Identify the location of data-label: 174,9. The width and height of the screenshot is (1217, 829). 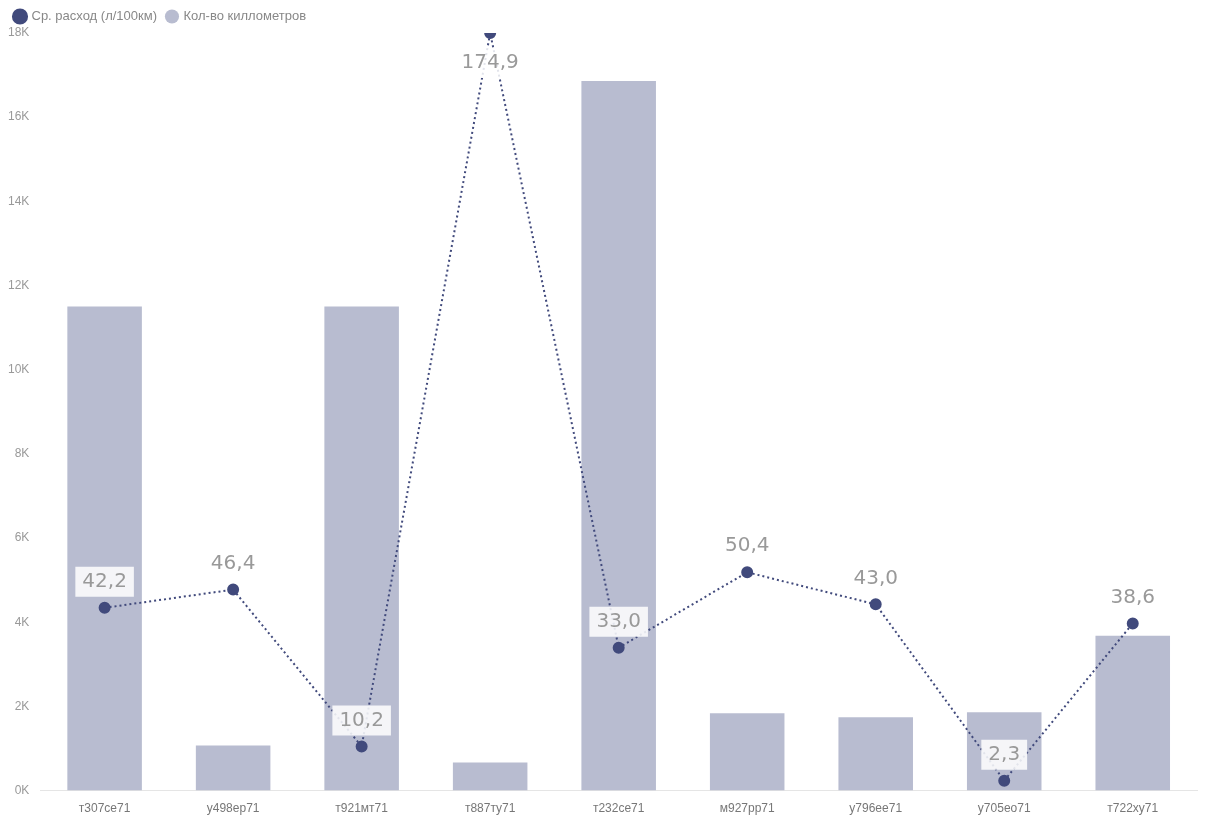
(490, 61).